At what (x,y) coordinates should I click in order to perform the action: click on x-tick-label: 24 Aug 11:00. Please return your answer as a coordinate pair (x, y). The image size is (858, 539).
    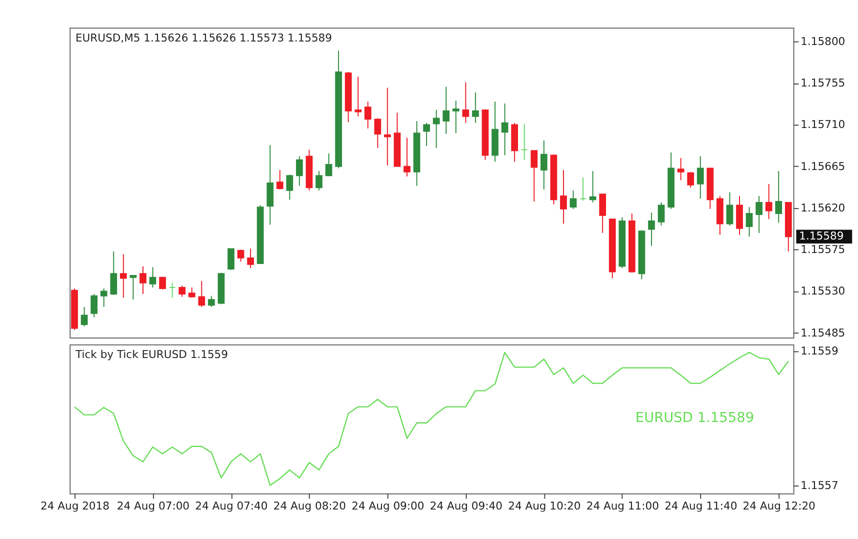
    Looking at the image, I should click on (623, 506).